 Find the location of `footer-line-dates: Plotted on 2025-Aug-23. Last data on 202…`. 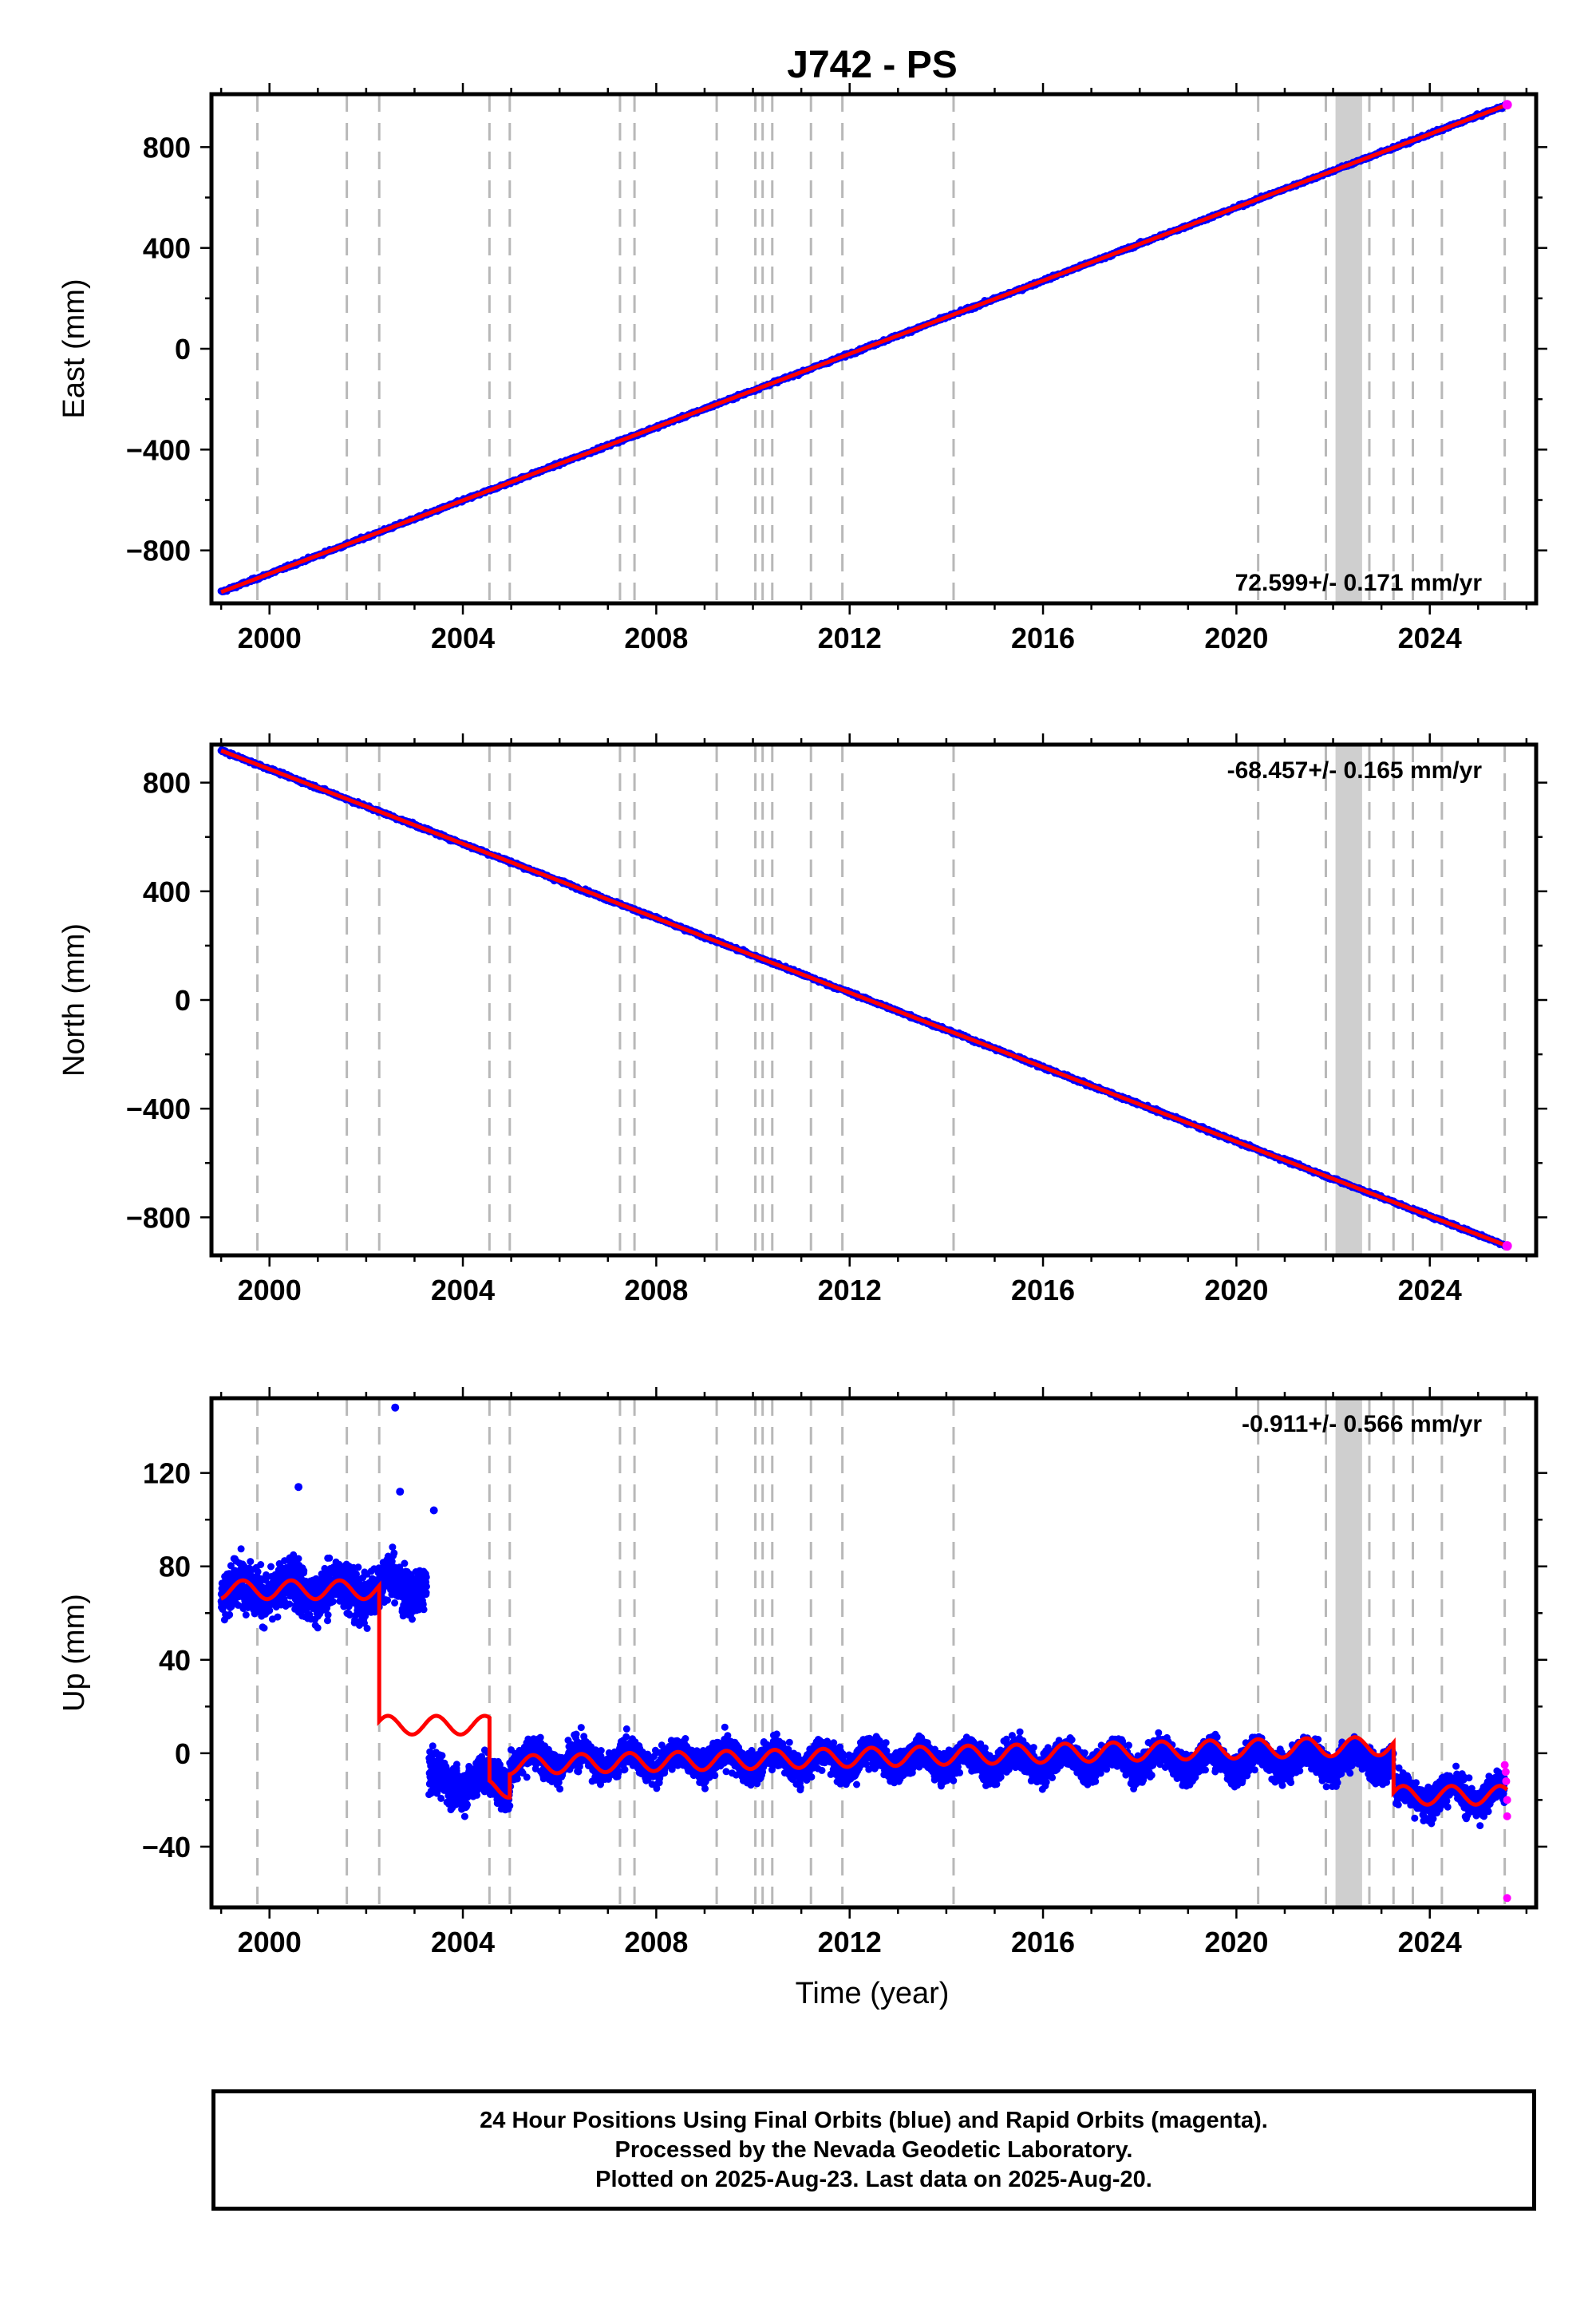

footer-line-dates: Plotted on 2025-Aug-23. Last data on 202… is located at coordinates (873, 2179).